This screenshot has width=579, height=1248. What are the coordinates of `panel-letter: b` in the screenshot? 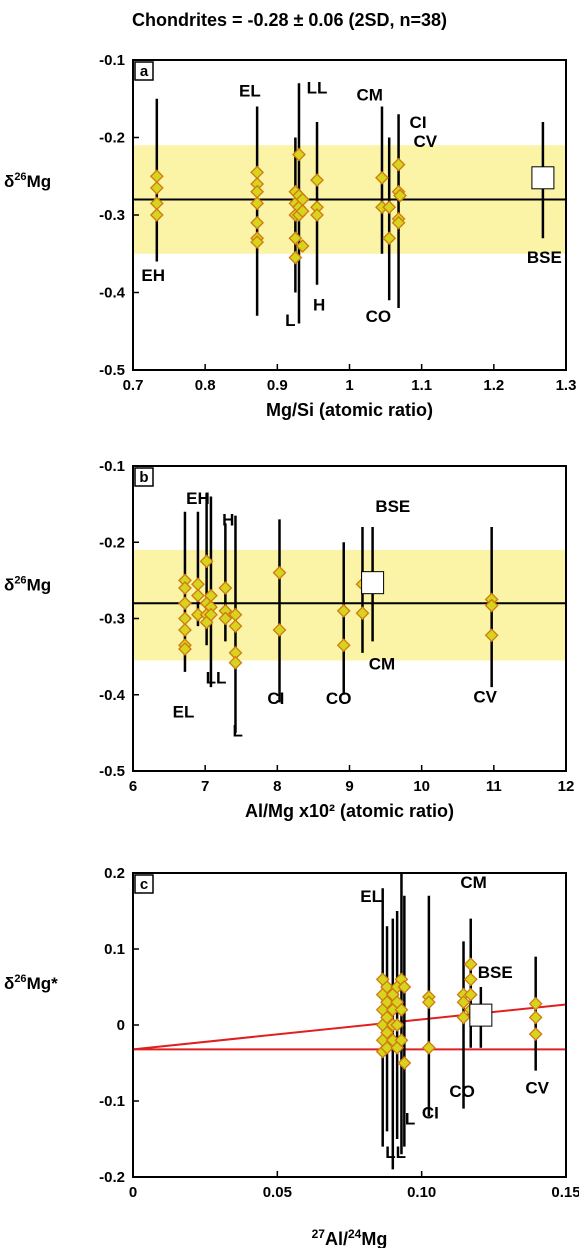 It's located at (143, 477).